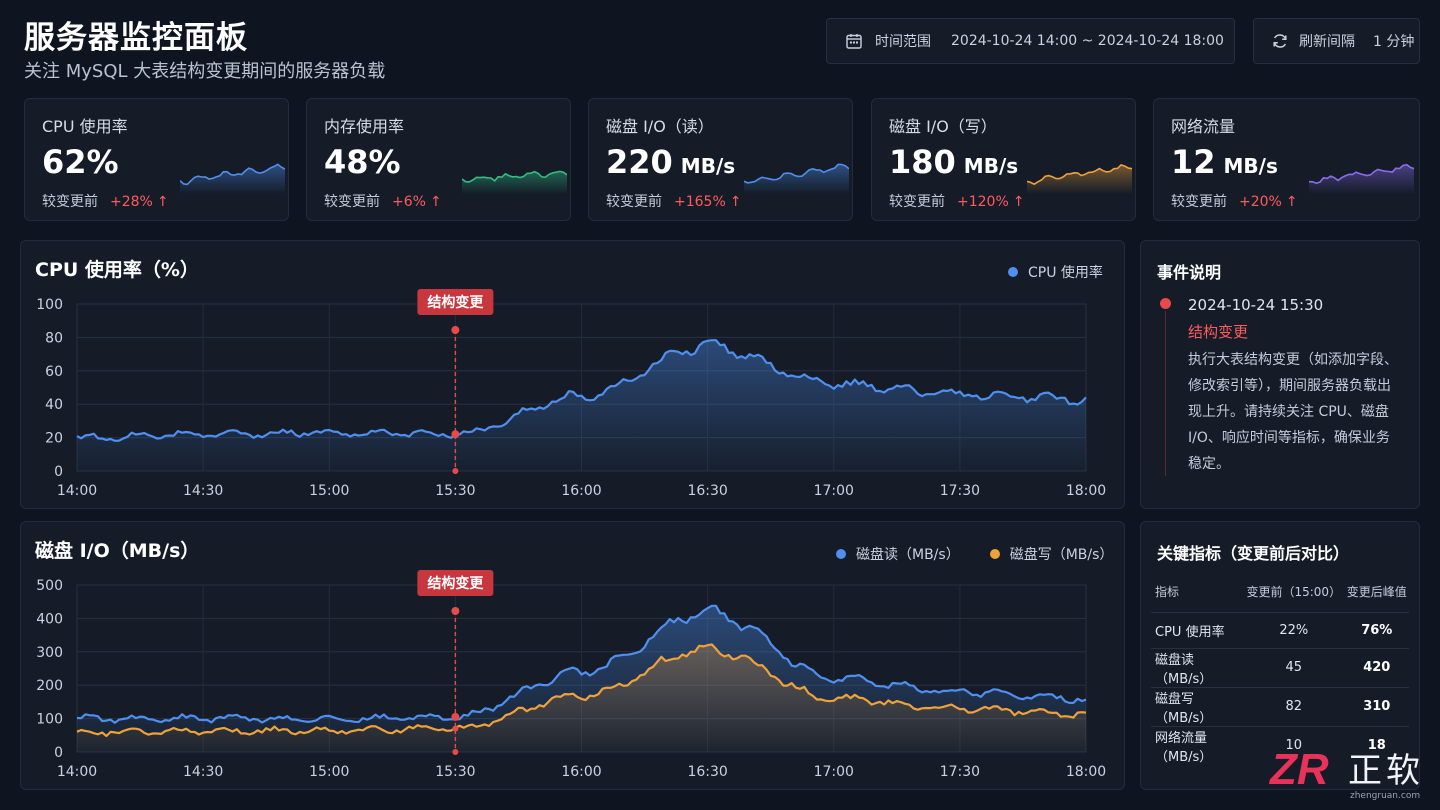 The height and width of the screenshot is (810, 1440). I want to click on annotation-dot-series, so click(455, 434).